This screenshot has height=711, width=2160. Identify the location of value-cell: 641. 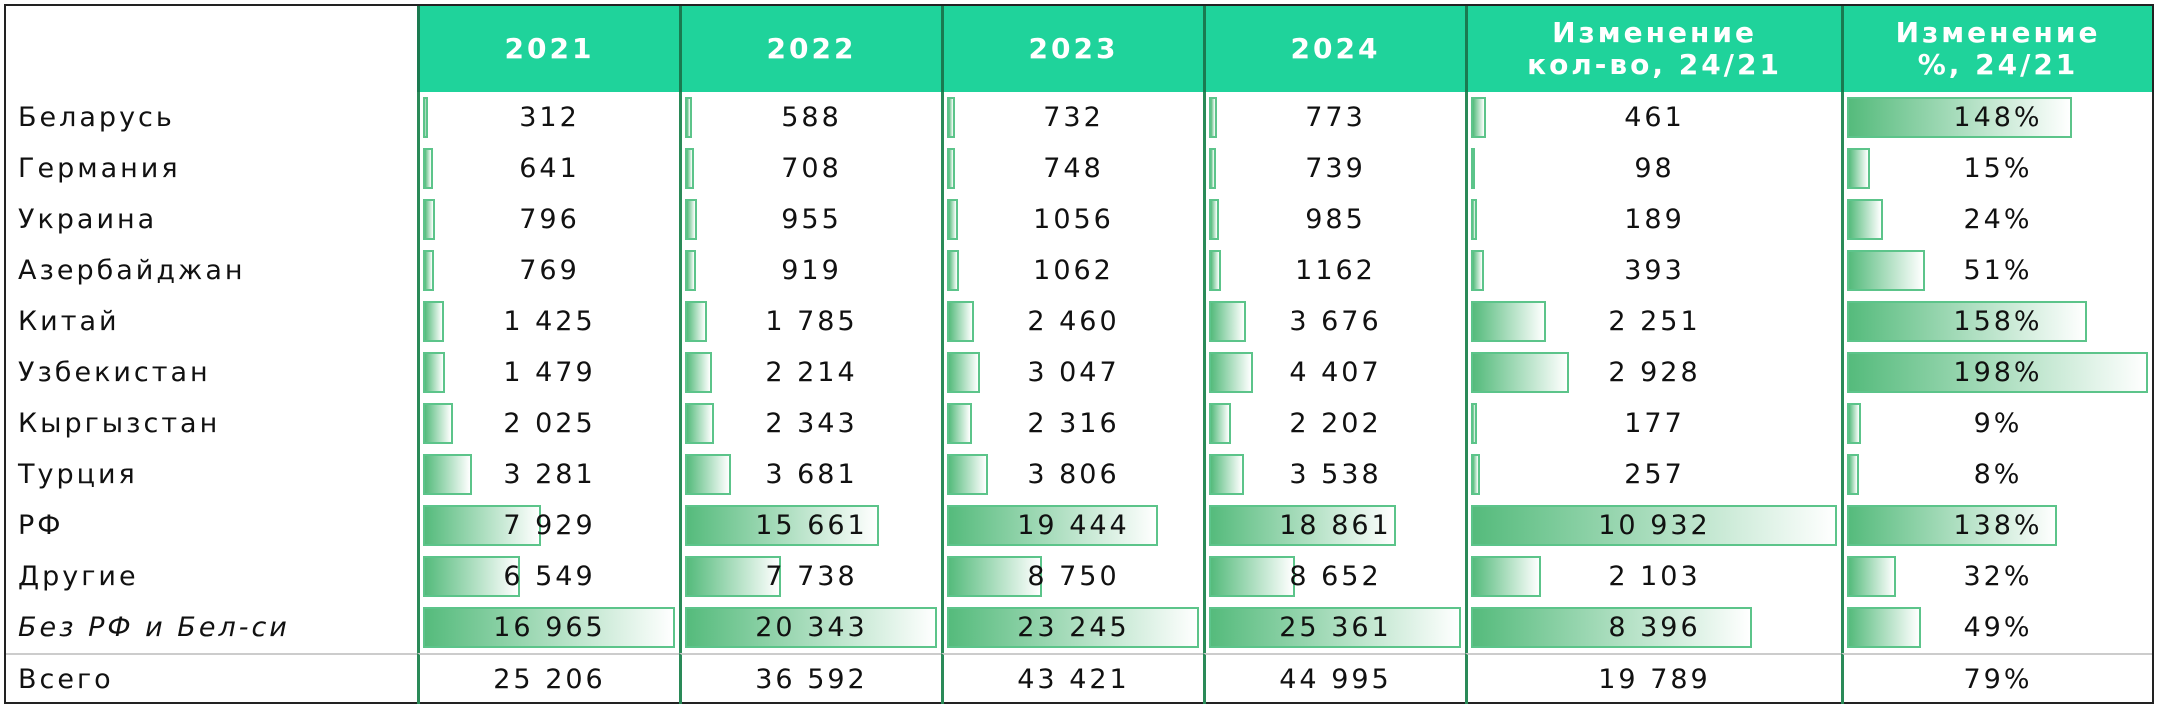
(548, 168).